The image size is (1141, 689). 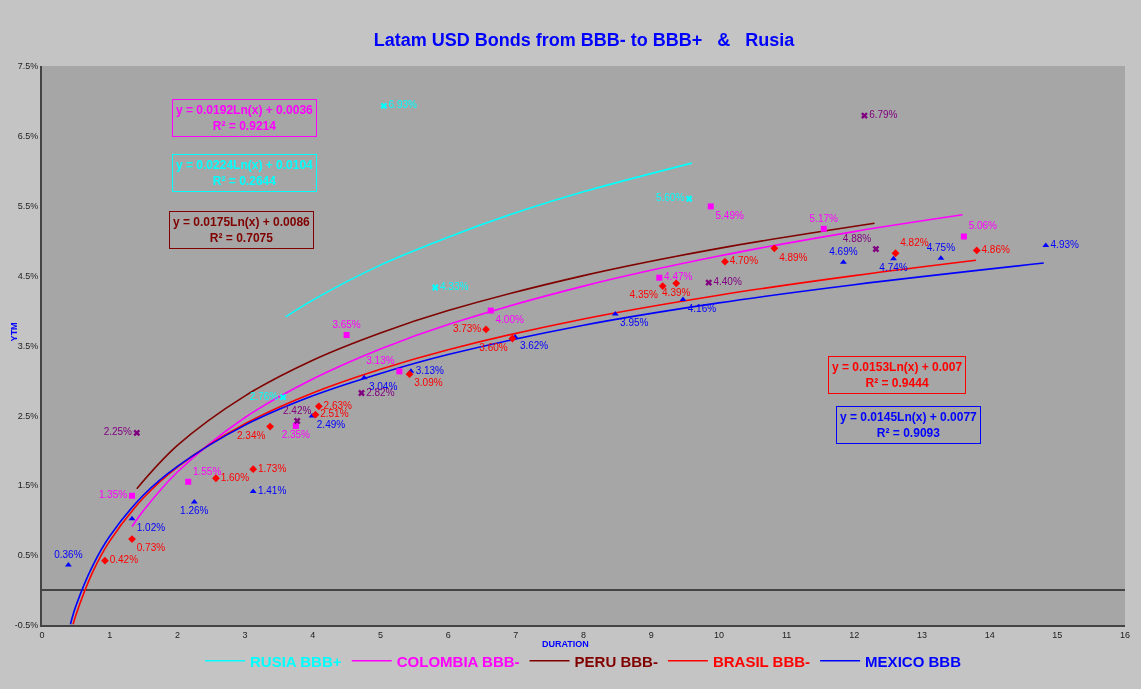 I want to click on data-label: 4.93%, so click(x=1065, y=245).